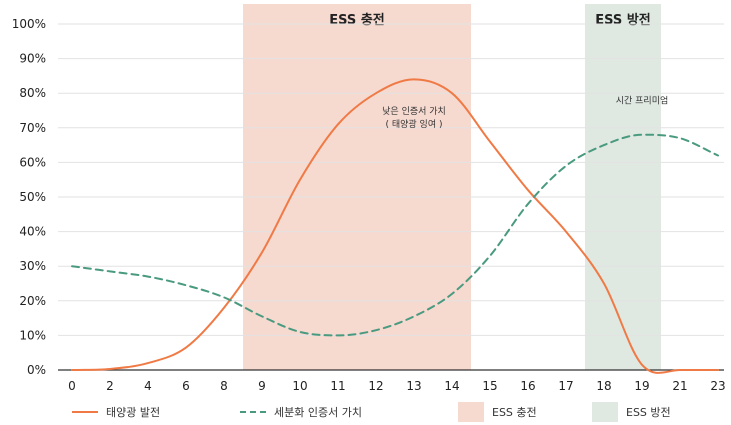  Describe the element at coordinates (642, 101) in the screenshot. I see `annotation-2: 시간 프리미엄` at that location.